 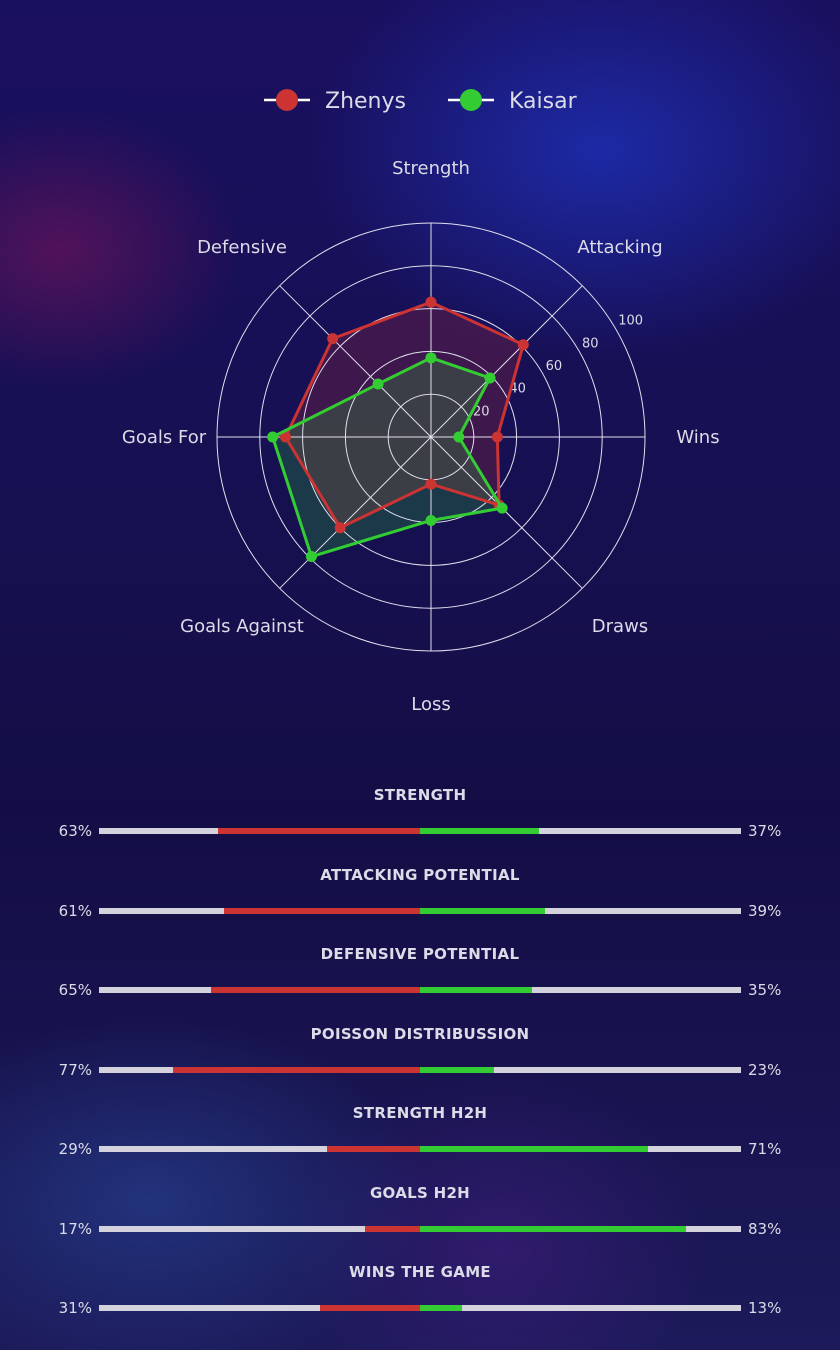 I want to click on left-percent: 65%, so click(x=75, y=990).